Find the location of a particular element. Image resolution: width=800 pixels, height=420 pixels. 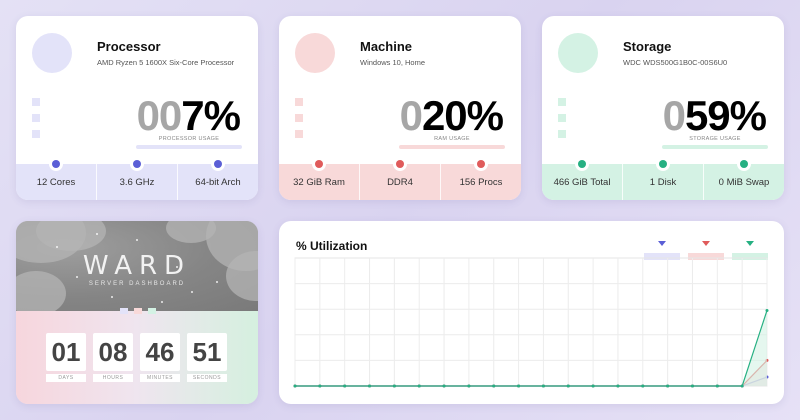

timer-seconds: 51 SECONDS is located at coordinates (207, 357).